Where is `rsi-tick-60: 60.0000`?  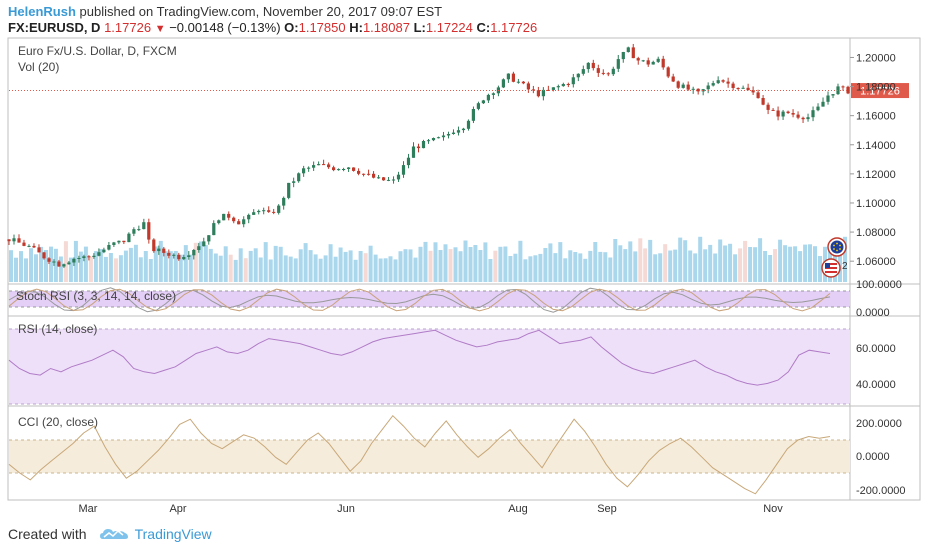 rsi-tick-60: 60.0000 is located at coordinates (876, 349).